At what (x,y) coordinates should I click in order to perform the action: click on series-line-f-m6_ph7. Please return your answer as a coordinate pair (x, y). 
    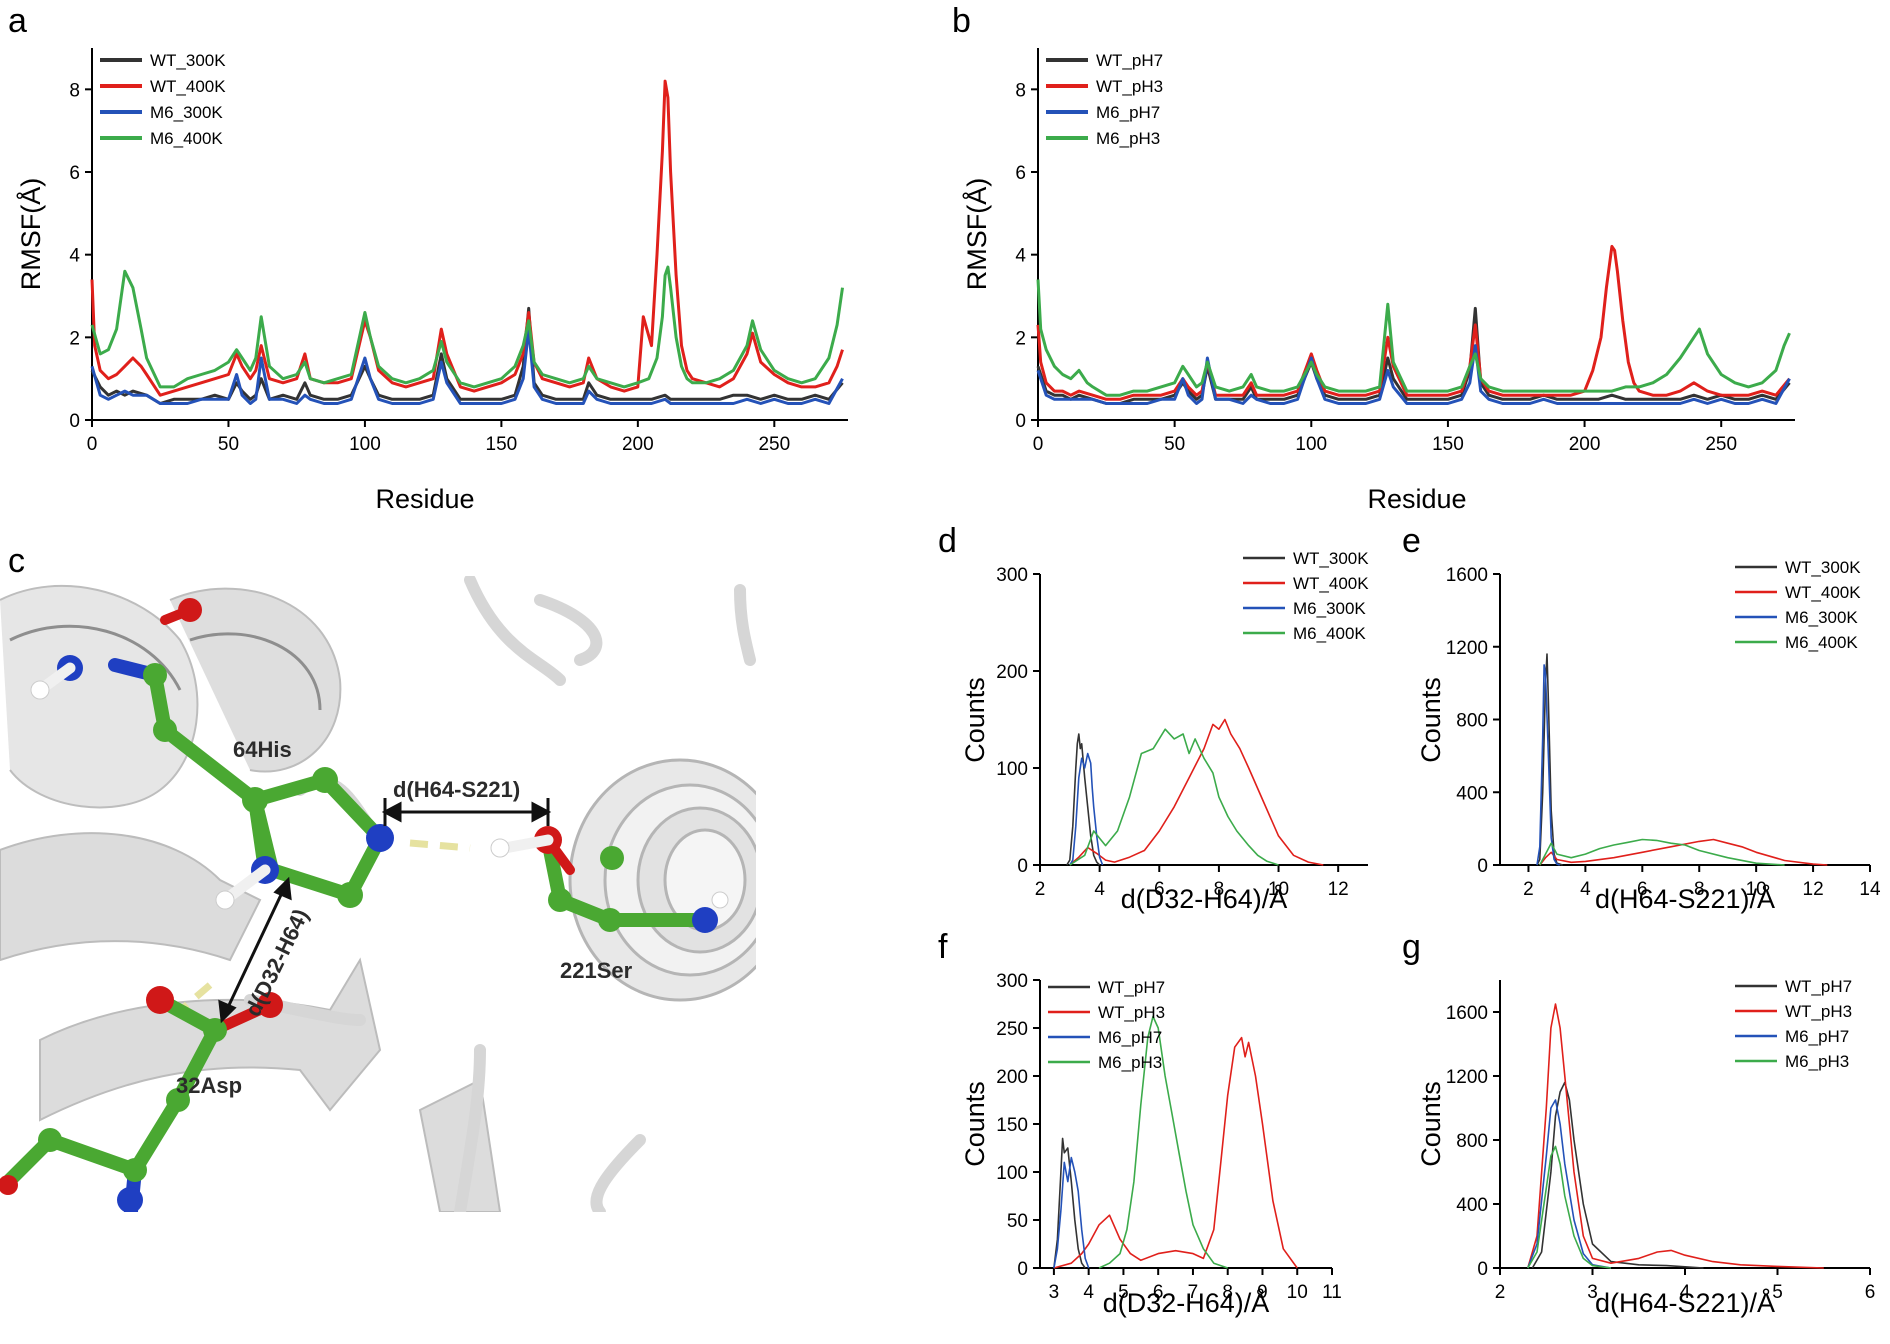
    Looking at the image, I should click on (1071, 1212).